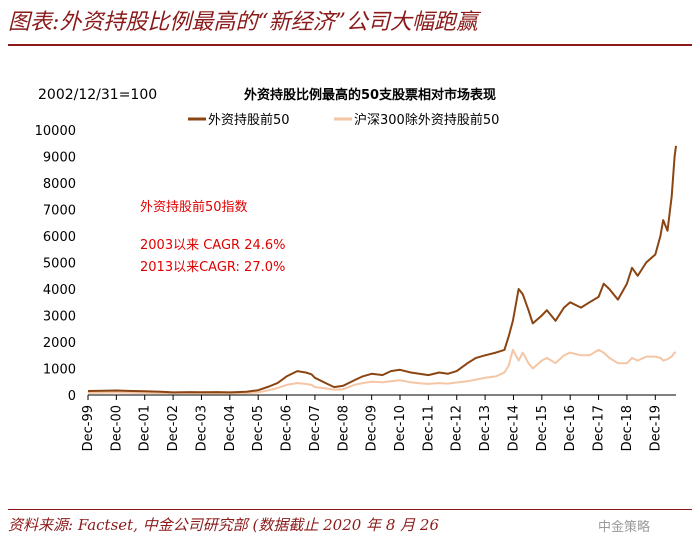 Image resolution: width=698 pixels, height=545 pixels. I want to click on annotation-cagr-2003: 2003以来 CAGR 24.6%, so click(213, 245).